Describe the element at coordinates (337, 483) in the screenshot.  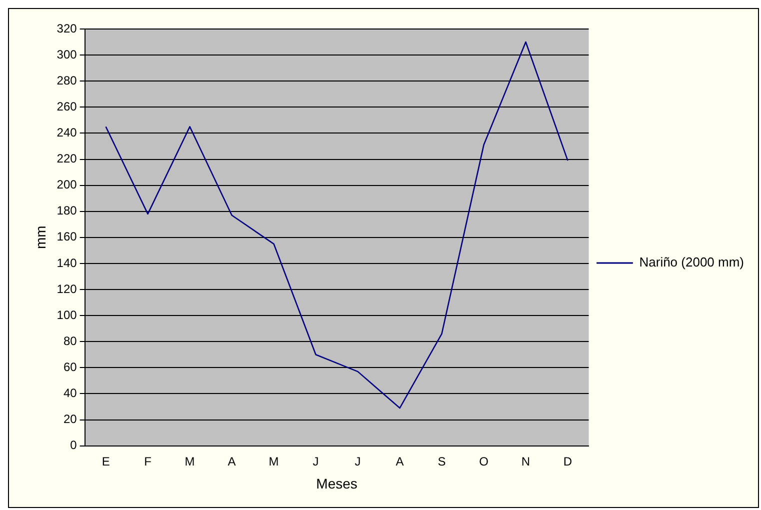
I see `x-axis-title: Meses` at that location.